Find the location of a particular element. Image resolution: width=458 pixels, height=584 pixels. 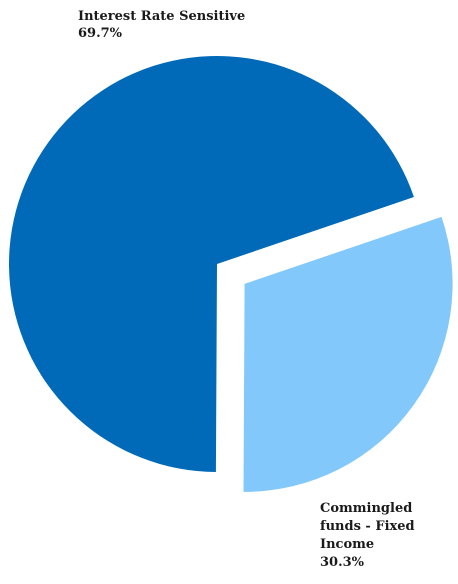

slice-label-commingled-funds-line-2: funds - Fixed is located at coordinates (367, 526).